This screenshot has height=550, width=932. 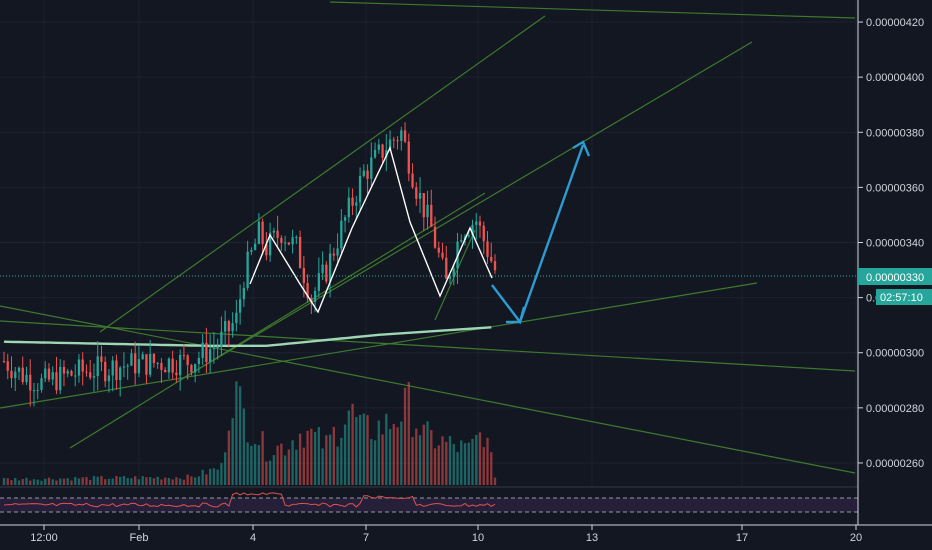 What do you see at coordinates (538, 234) in the screenshot?
I see `forecast-arrow-path` at bounding box center [538, 234].